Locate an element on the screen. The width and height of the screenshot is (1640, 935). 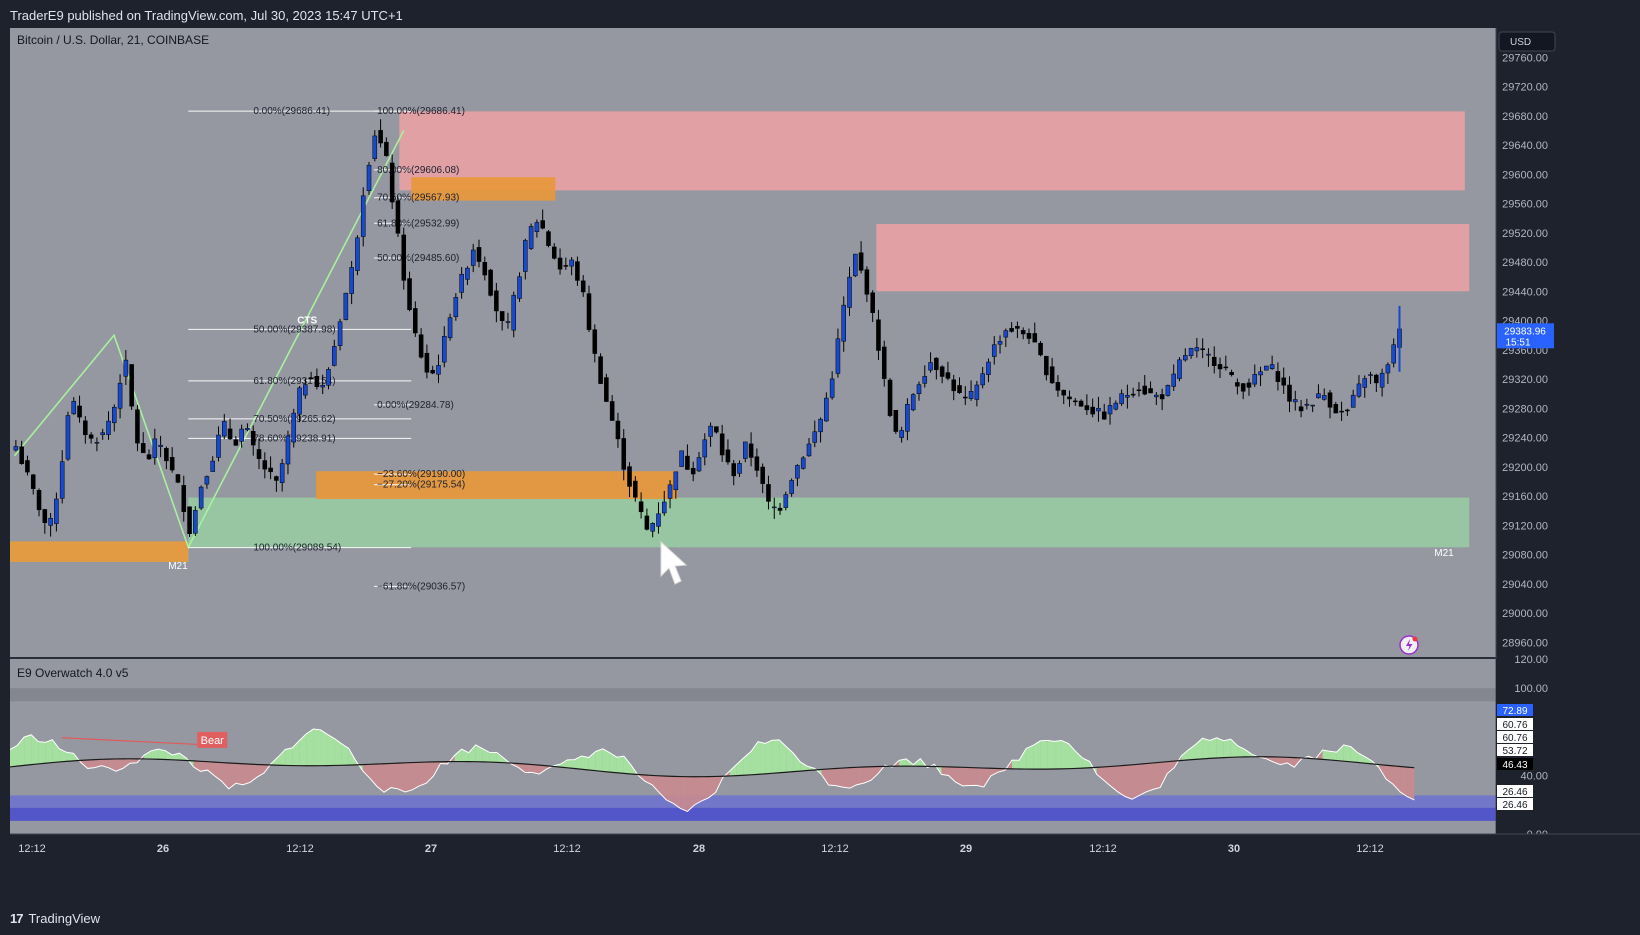
price-tick-label: 29280.00 is located at coordinates (1525, 409).